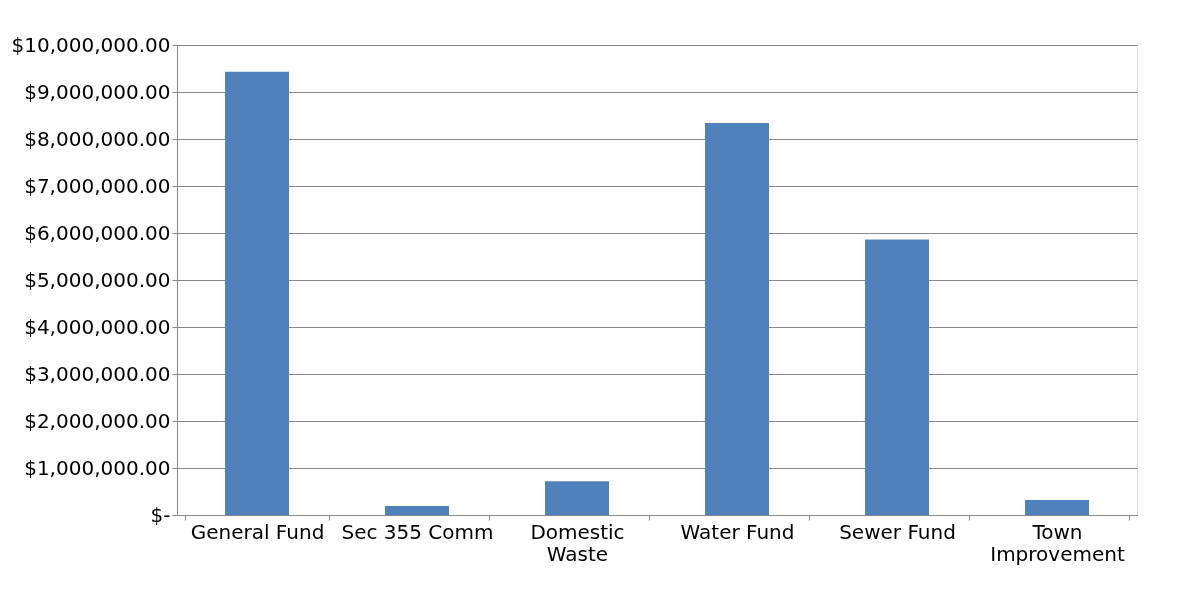 The height and width of the screenshot is (601, 1197). I want to click on y-tick-label: $10,000,000.00, so click(91, 44).